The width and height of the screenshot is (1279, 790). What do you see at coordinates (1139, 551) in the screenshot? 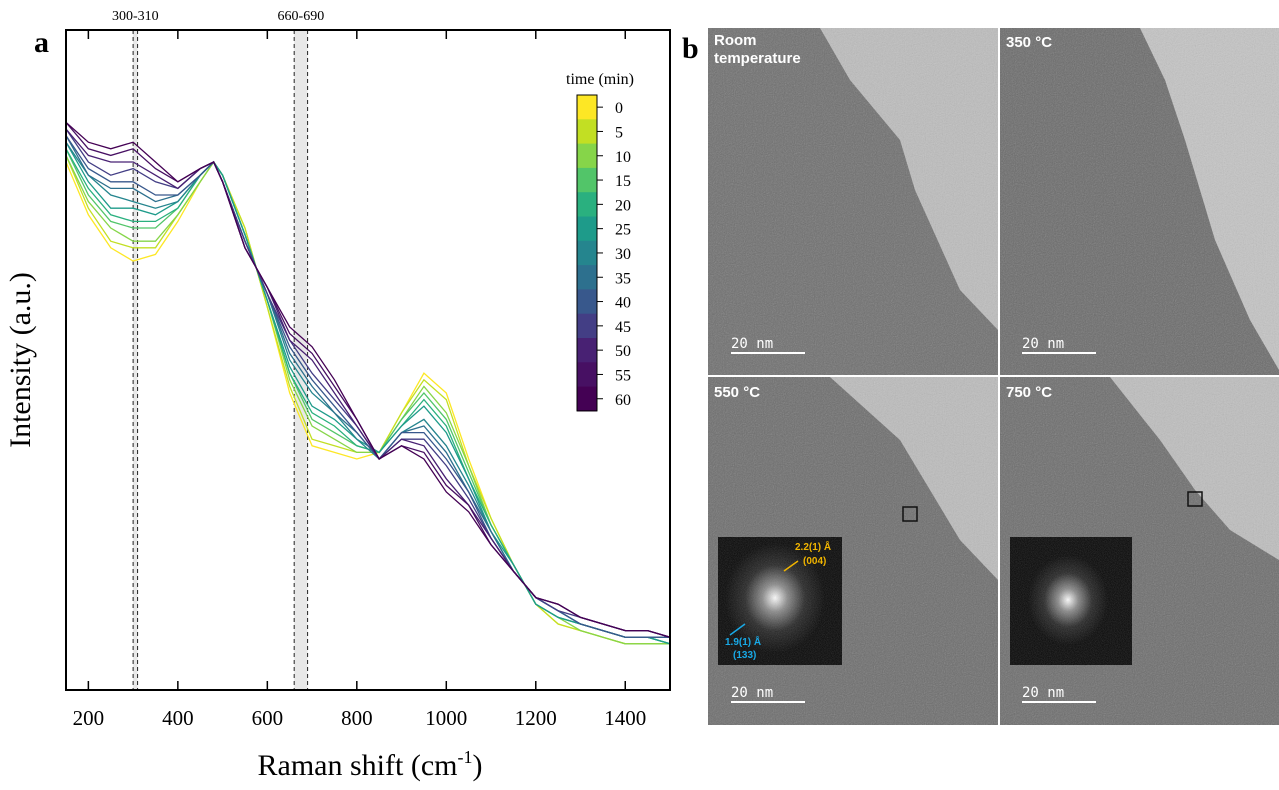
I see `tem-image: 750 °C 20 nm` at bounding box center [1139, 551].